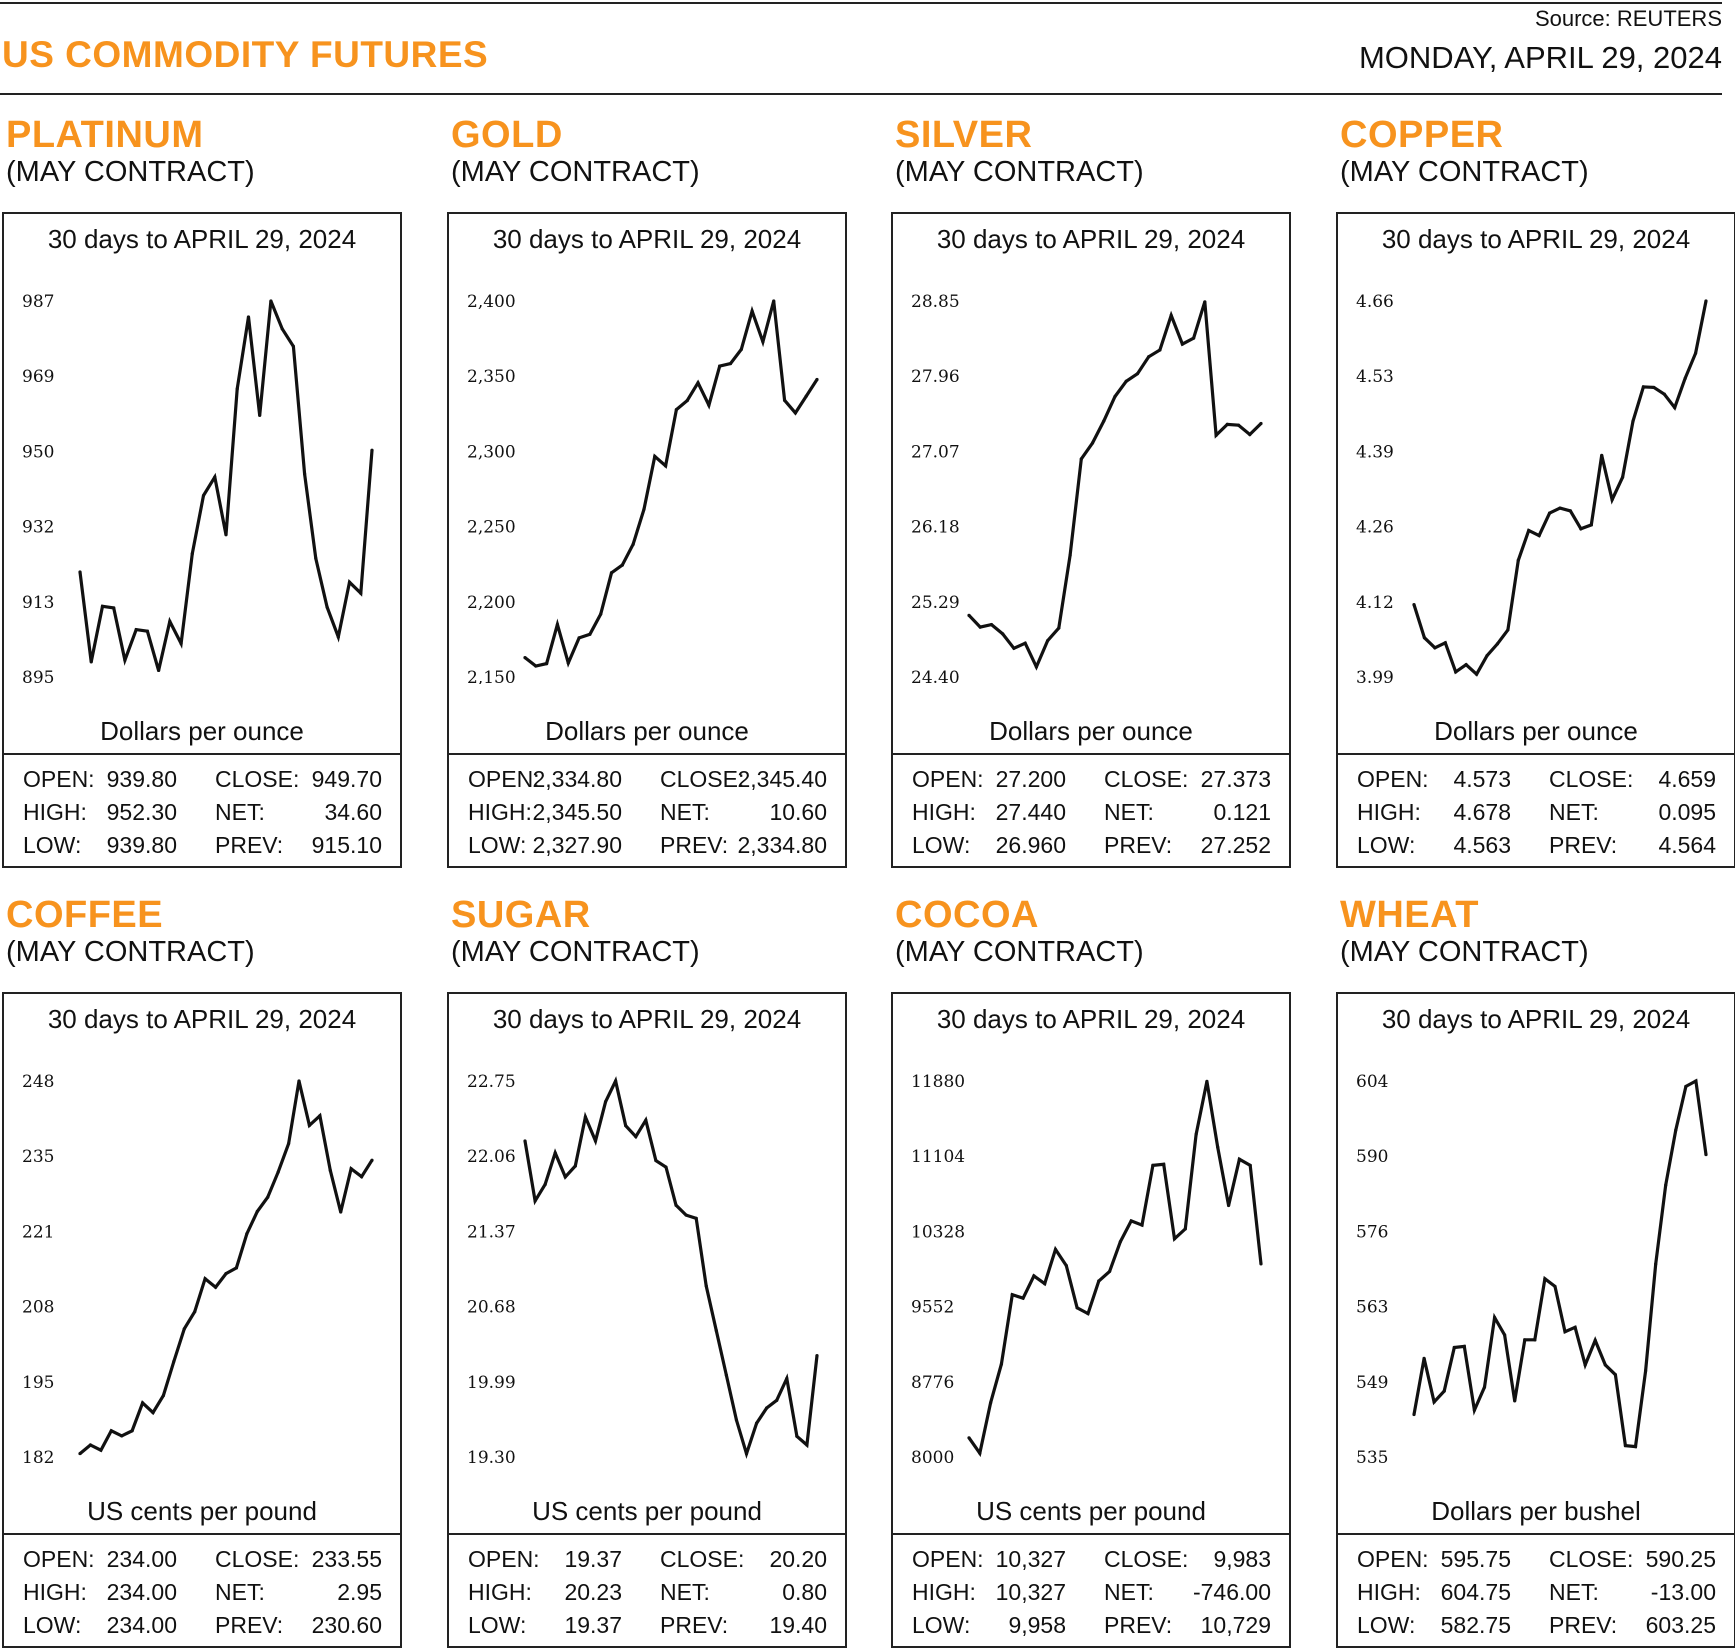 The image size is (1735, 1648). I want to click on y-tick-label: 208, so click(38, 1308).